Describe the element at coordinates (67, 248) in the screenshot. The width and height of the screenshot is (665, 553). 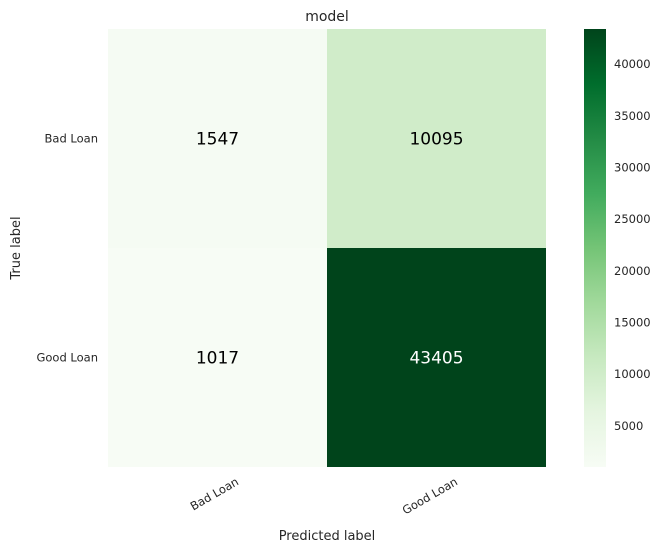
I see `y-tick-labels: Bad Loan Good Loan` at that location.